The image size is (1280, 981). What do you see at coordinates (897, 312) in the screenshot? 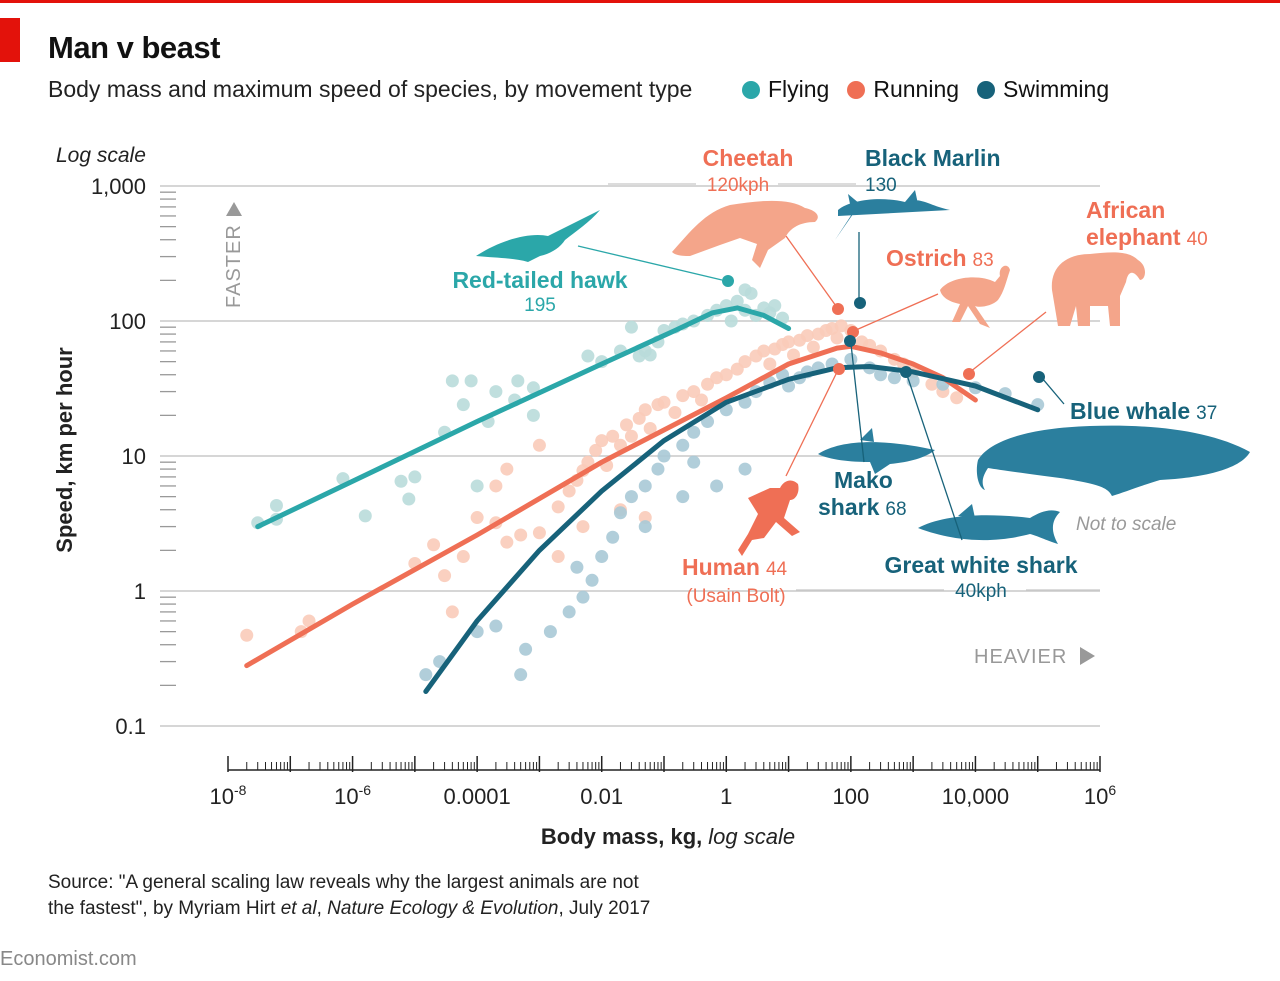
I see `ostrich-leader` at bounding box center [897, 312].